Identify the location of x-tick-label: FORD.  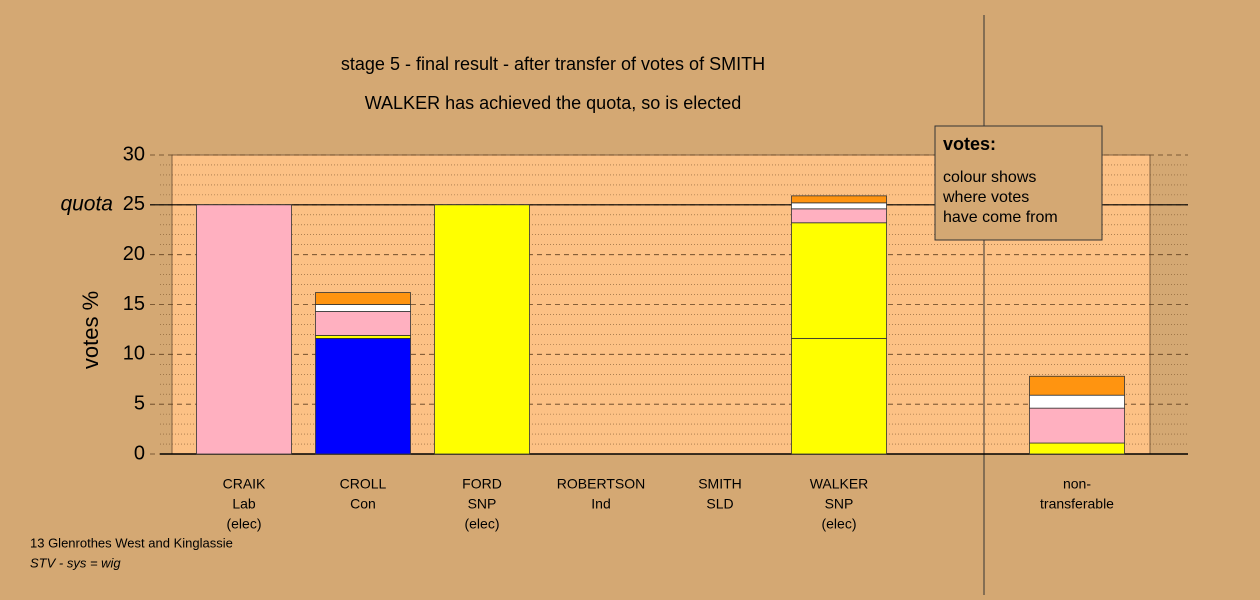
(482, 484).